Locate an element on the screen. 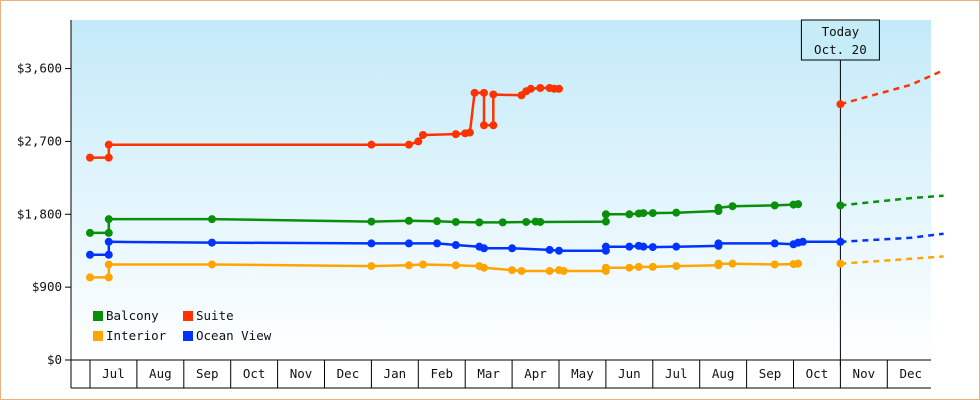  month-label: Jan is located at coordinates (395, 373).